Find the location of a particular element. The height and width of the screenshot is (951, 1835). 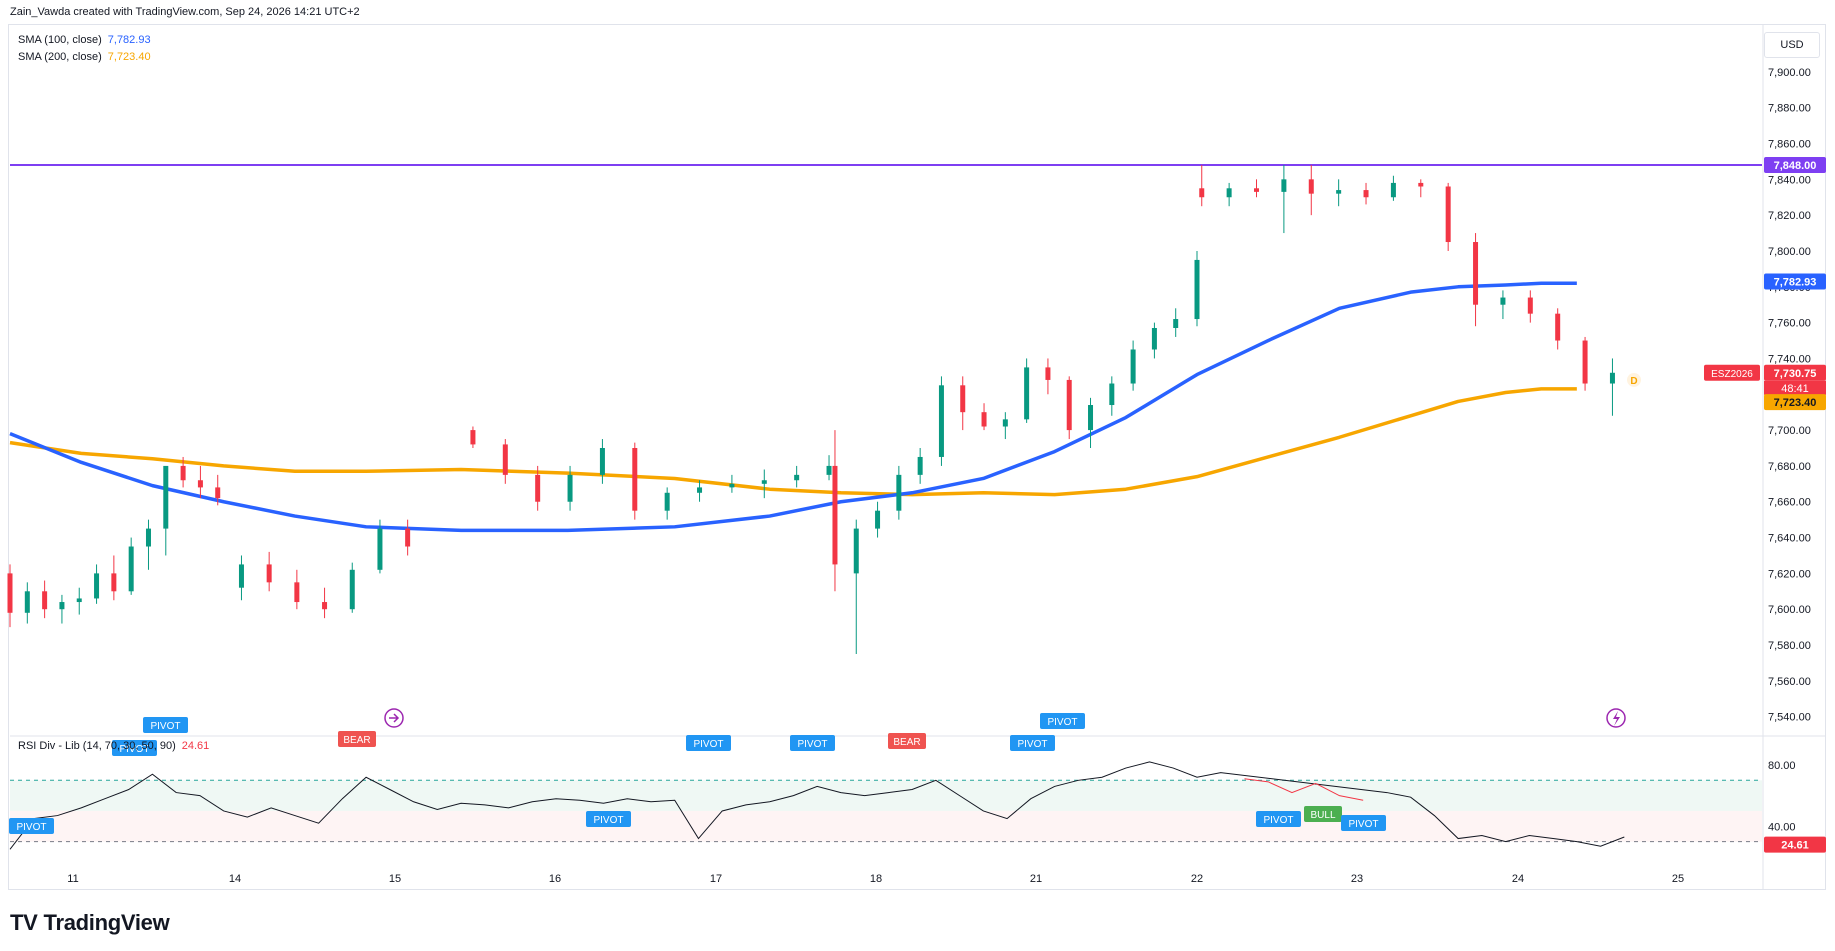

dividend-marker is located at coordinates (1634, 379).